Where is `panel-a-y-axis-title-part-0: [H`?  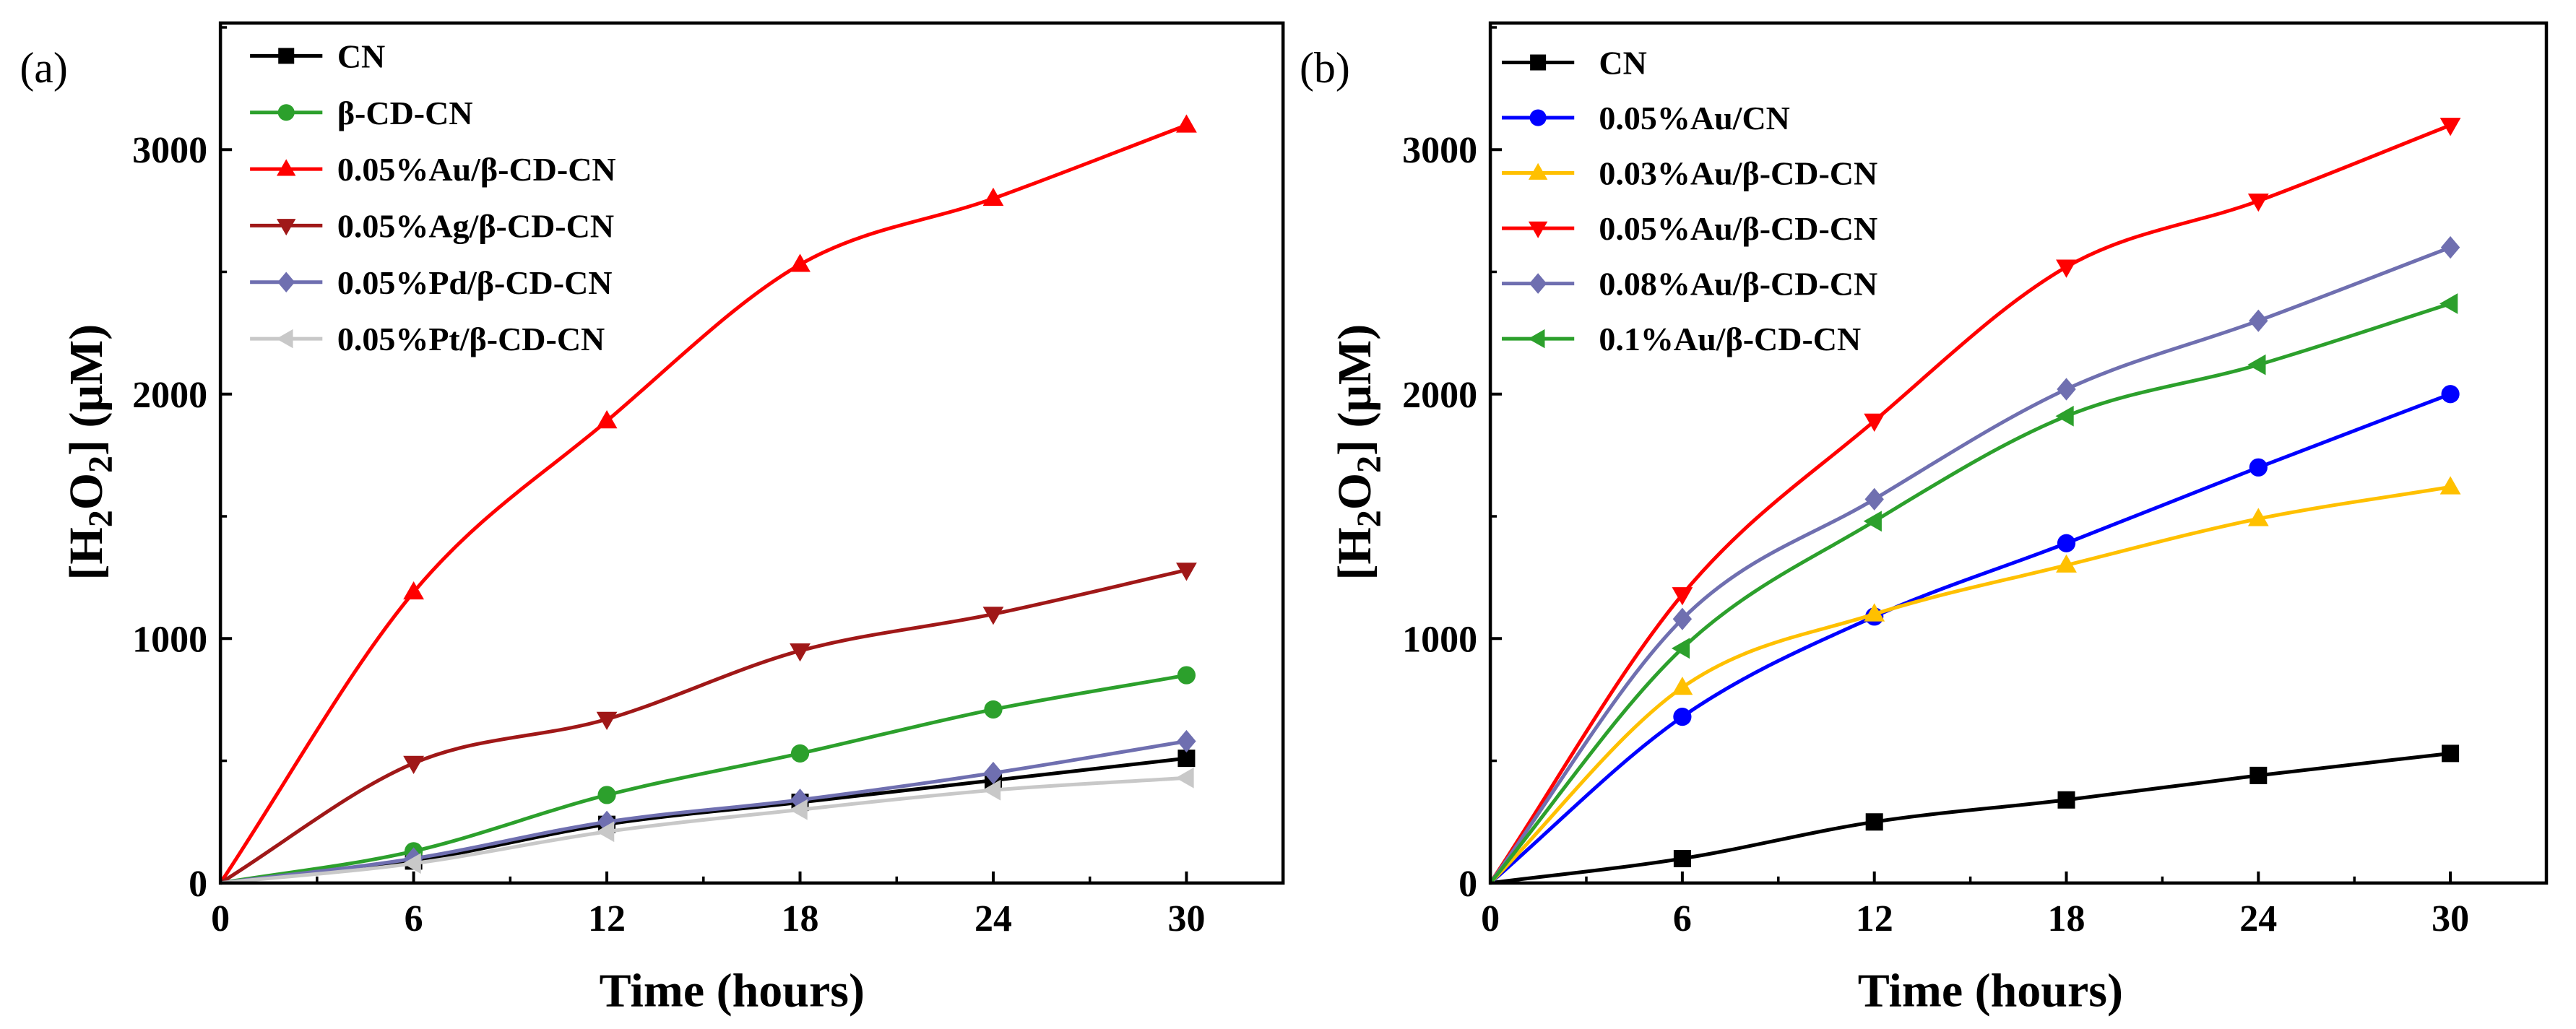
panel-a-y-axis-title-part-0: [H is located at coordinates (86, 553).